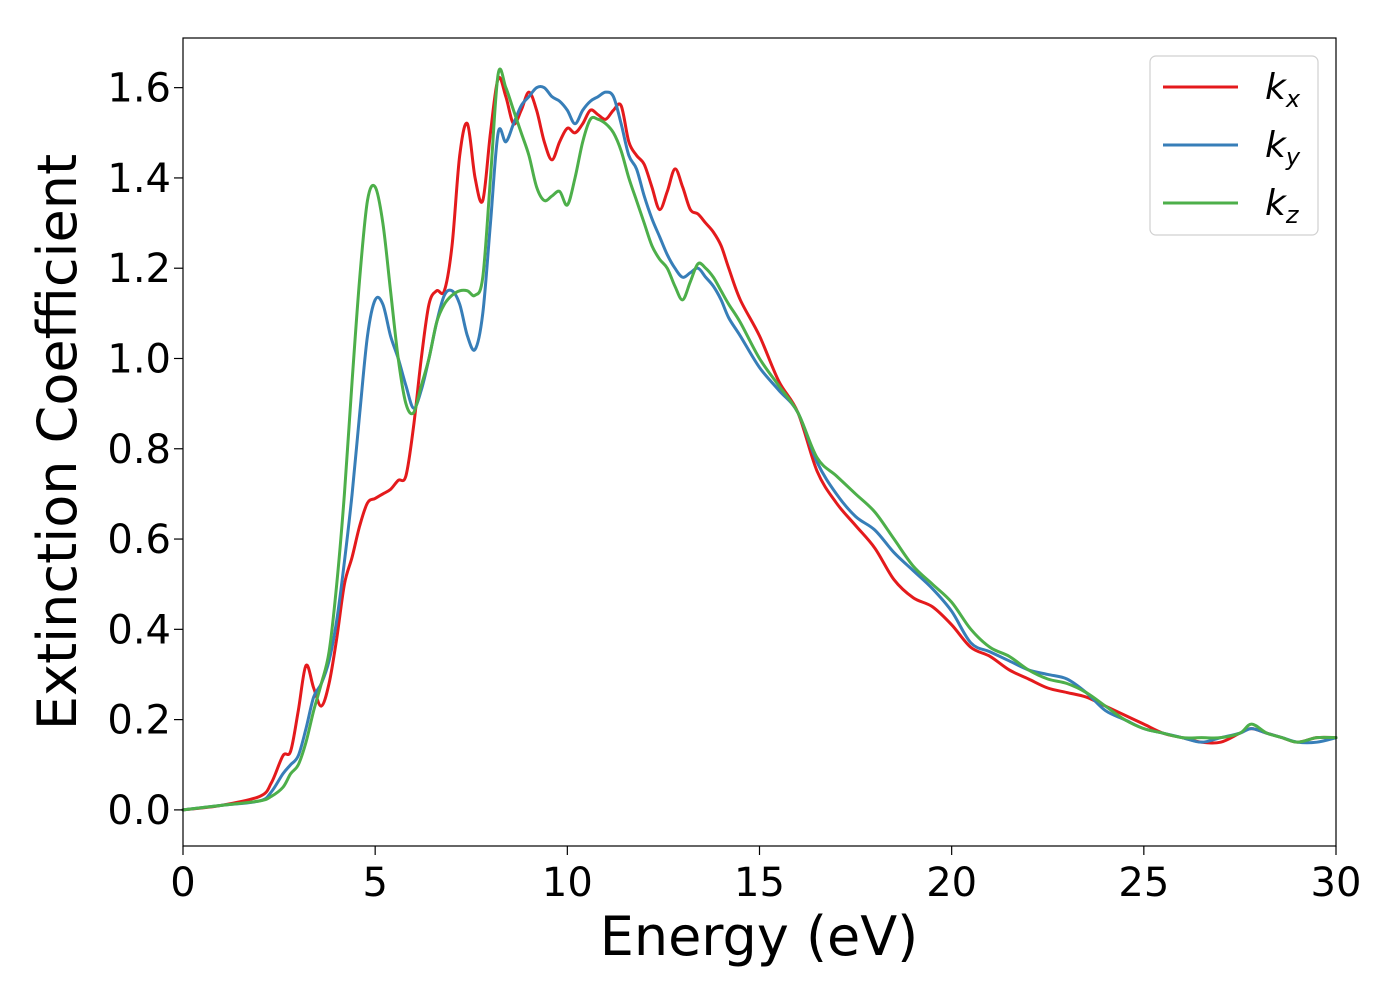 The height and width of the screenshot is (1000, 1400). What do you see at coordinates (567, 883) in the screenshot?
I see `x-tick-label: 10` at bounding box center [567, 883].